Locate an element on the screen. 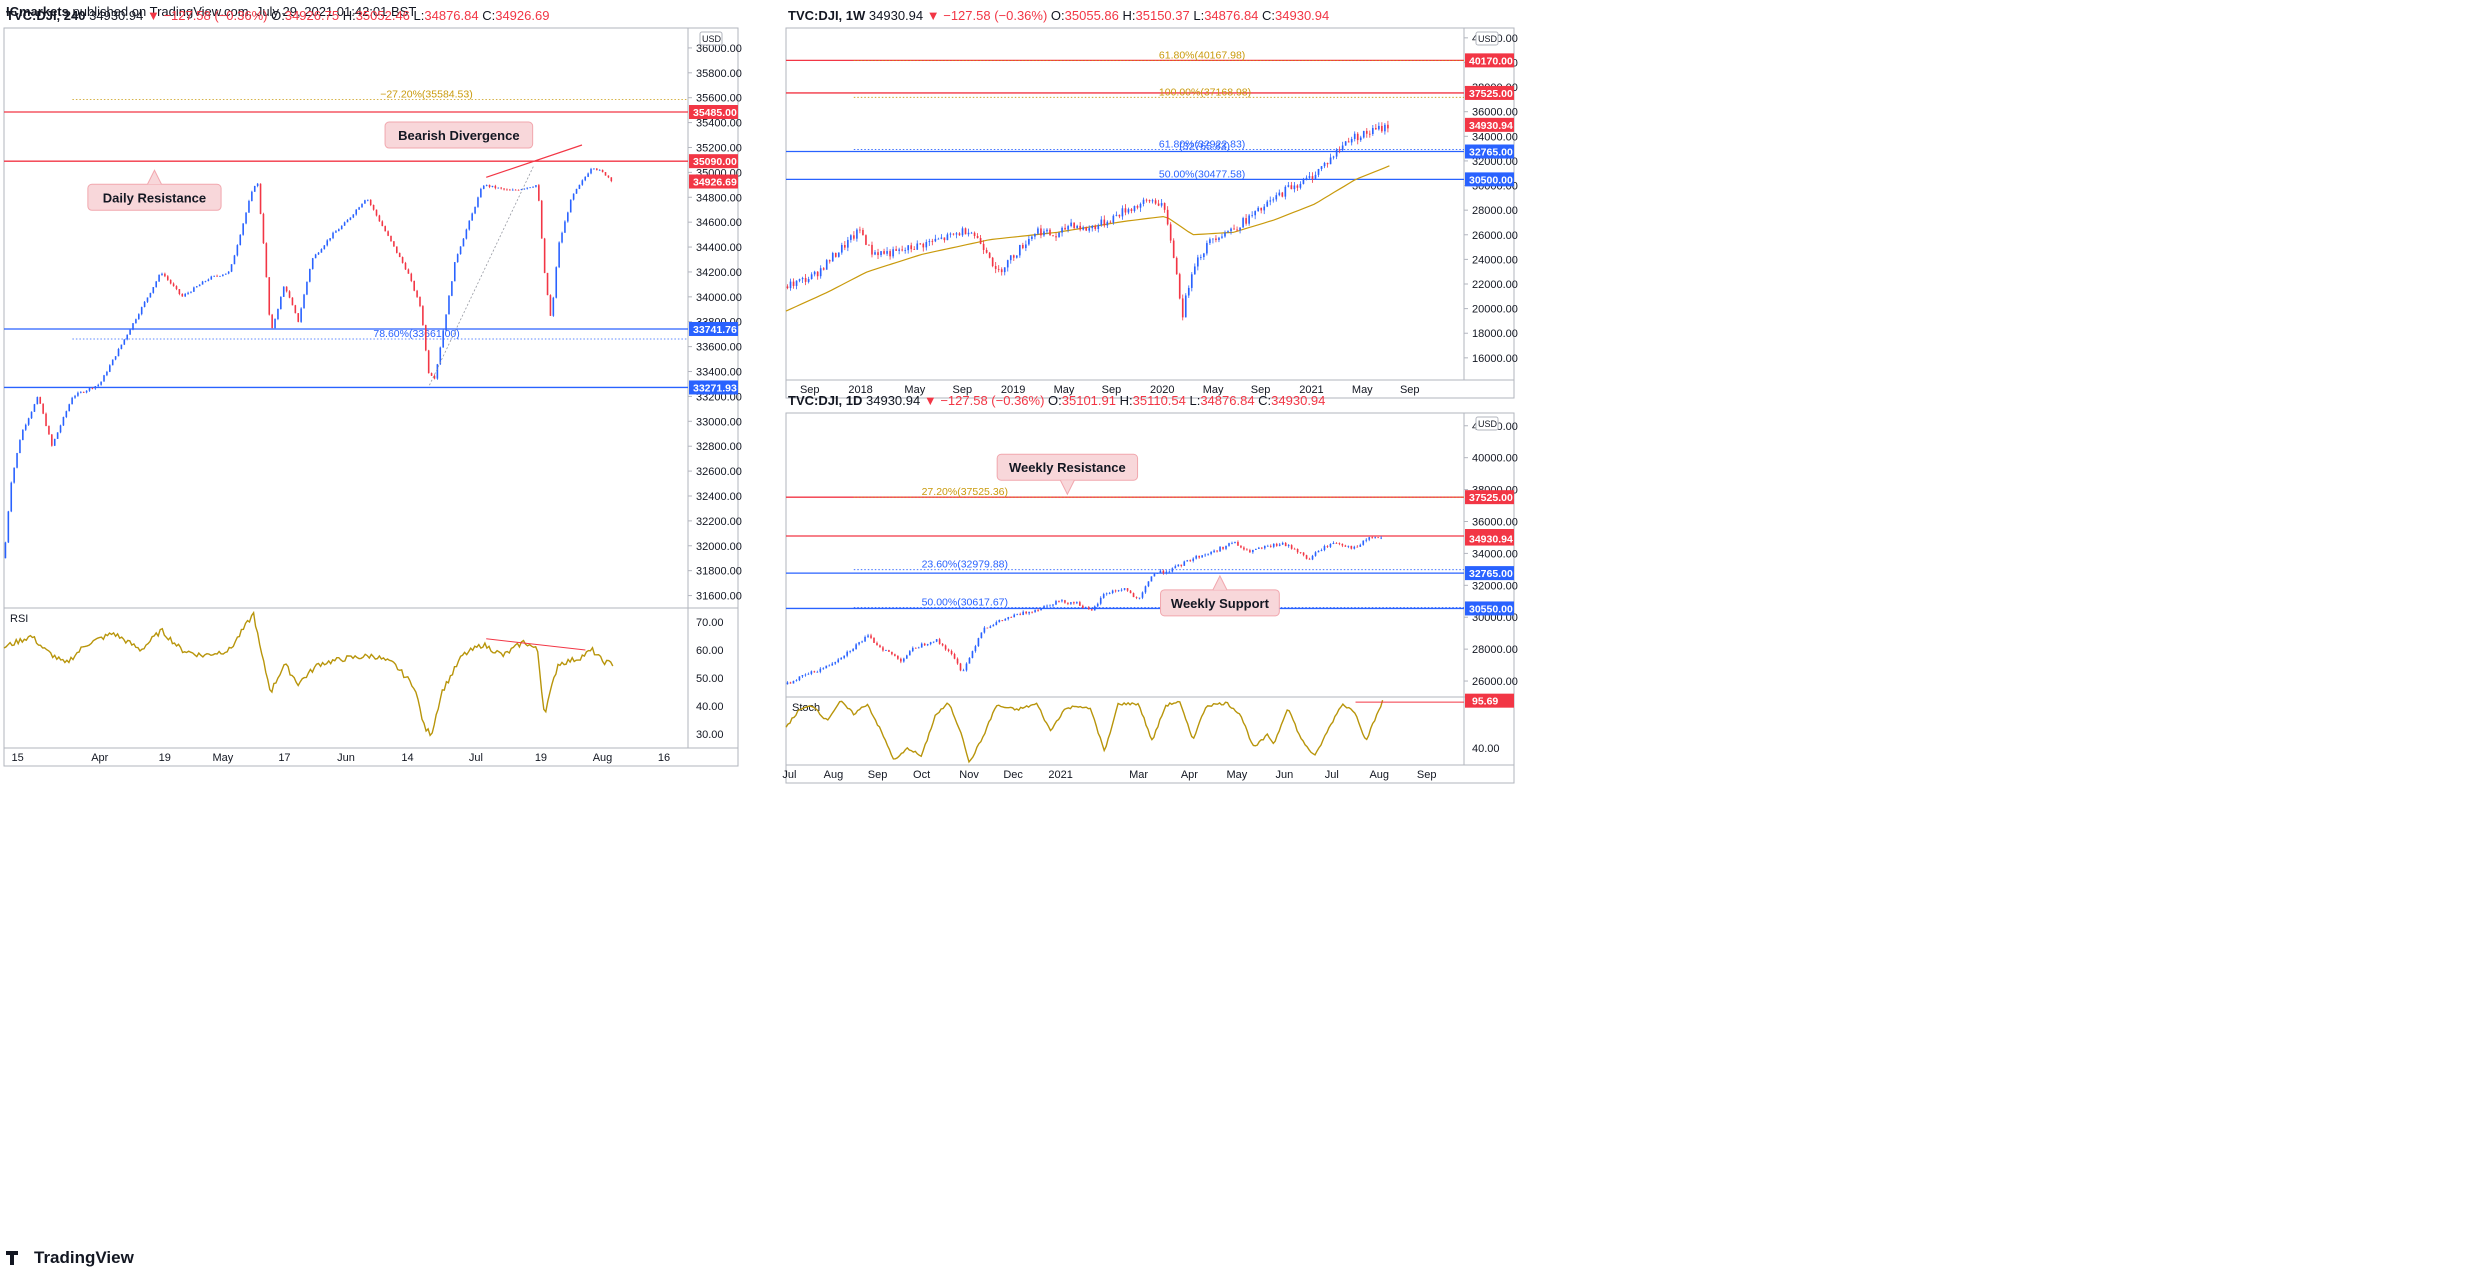  callout-label: Daily Resistance is located at coordinates (154, 190).